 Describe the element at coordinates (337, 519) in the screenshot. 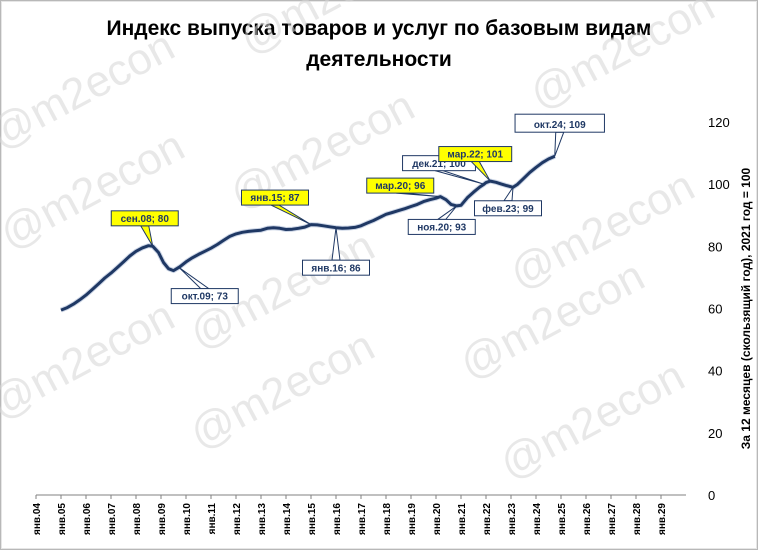

I see `x-tick-label: янв.16` at that location.